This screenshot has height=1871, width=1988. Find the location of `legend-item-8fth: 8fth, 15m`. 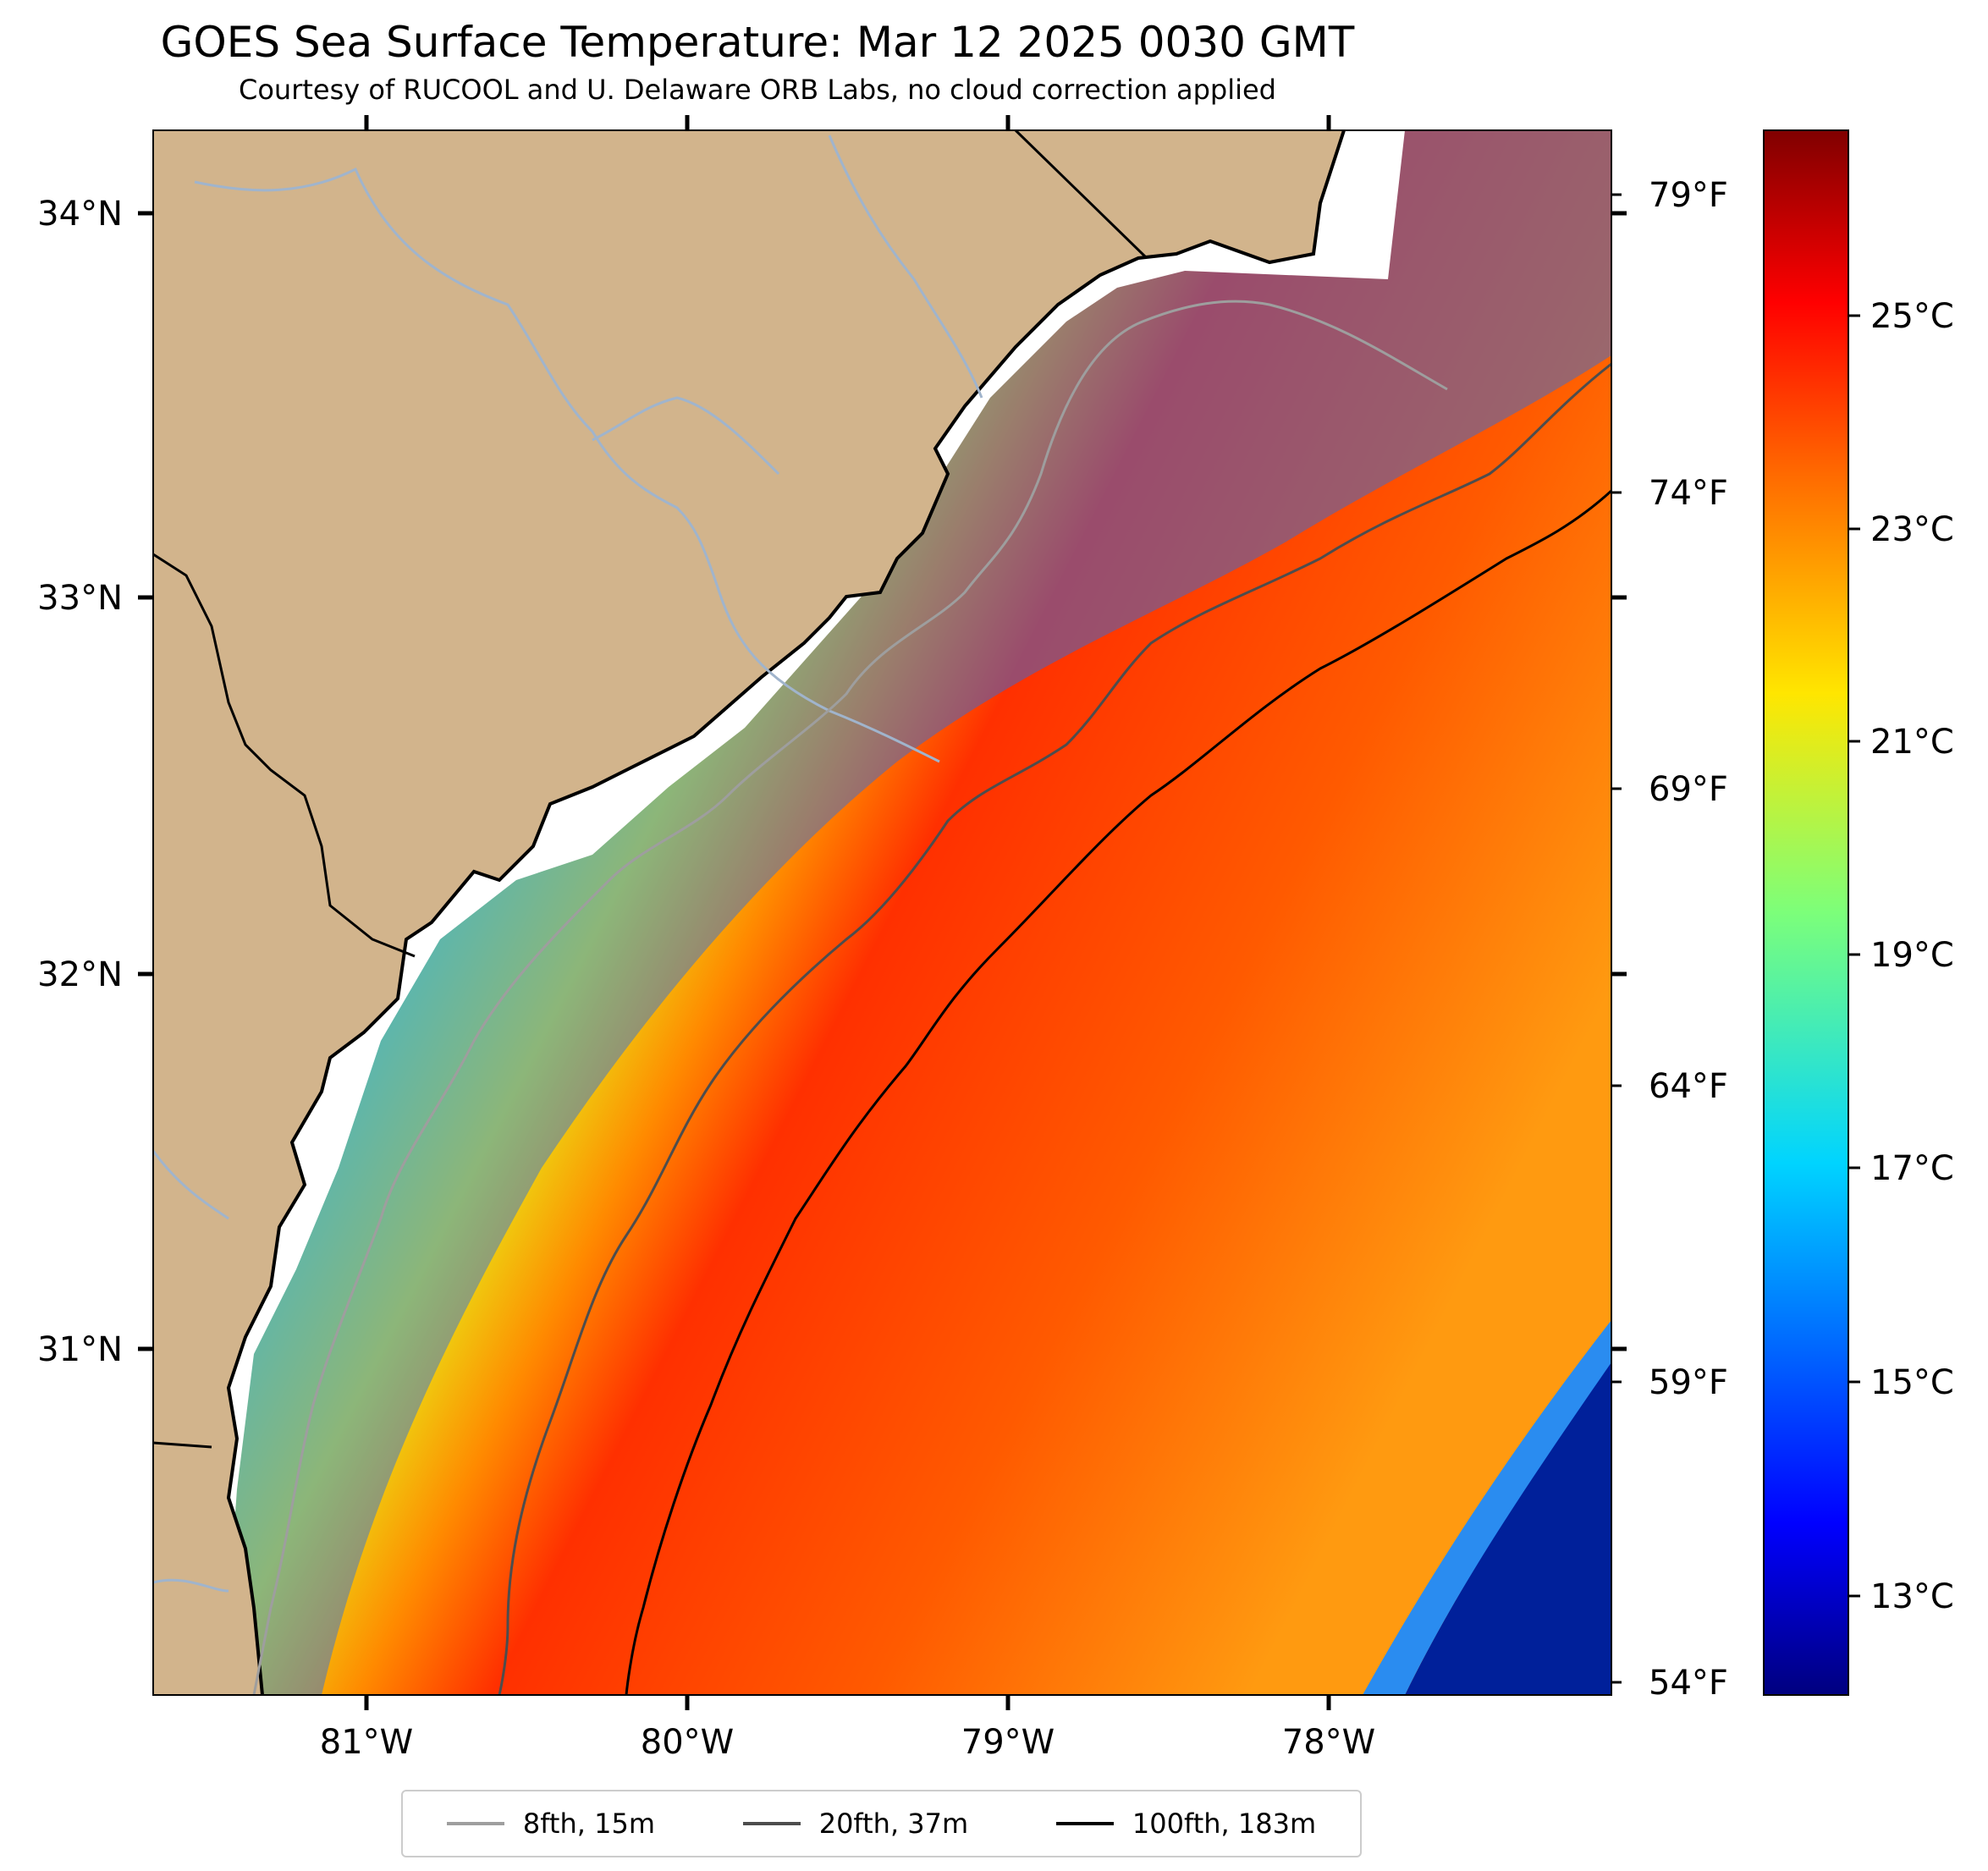

legend-item-8fth: 8fth, 15m is located at coordinates (550, 1824).